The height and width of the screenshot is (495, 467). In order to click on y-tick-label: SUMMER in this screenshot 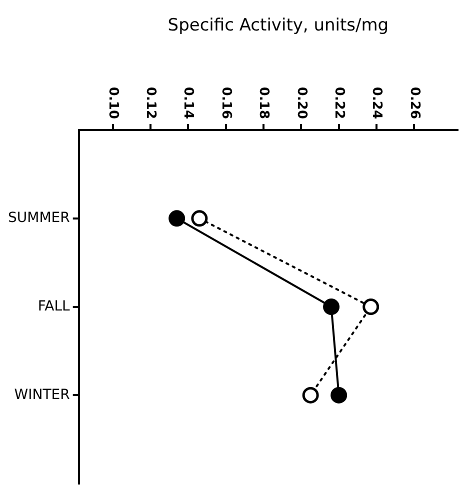, I will do `click(39, 218)`.